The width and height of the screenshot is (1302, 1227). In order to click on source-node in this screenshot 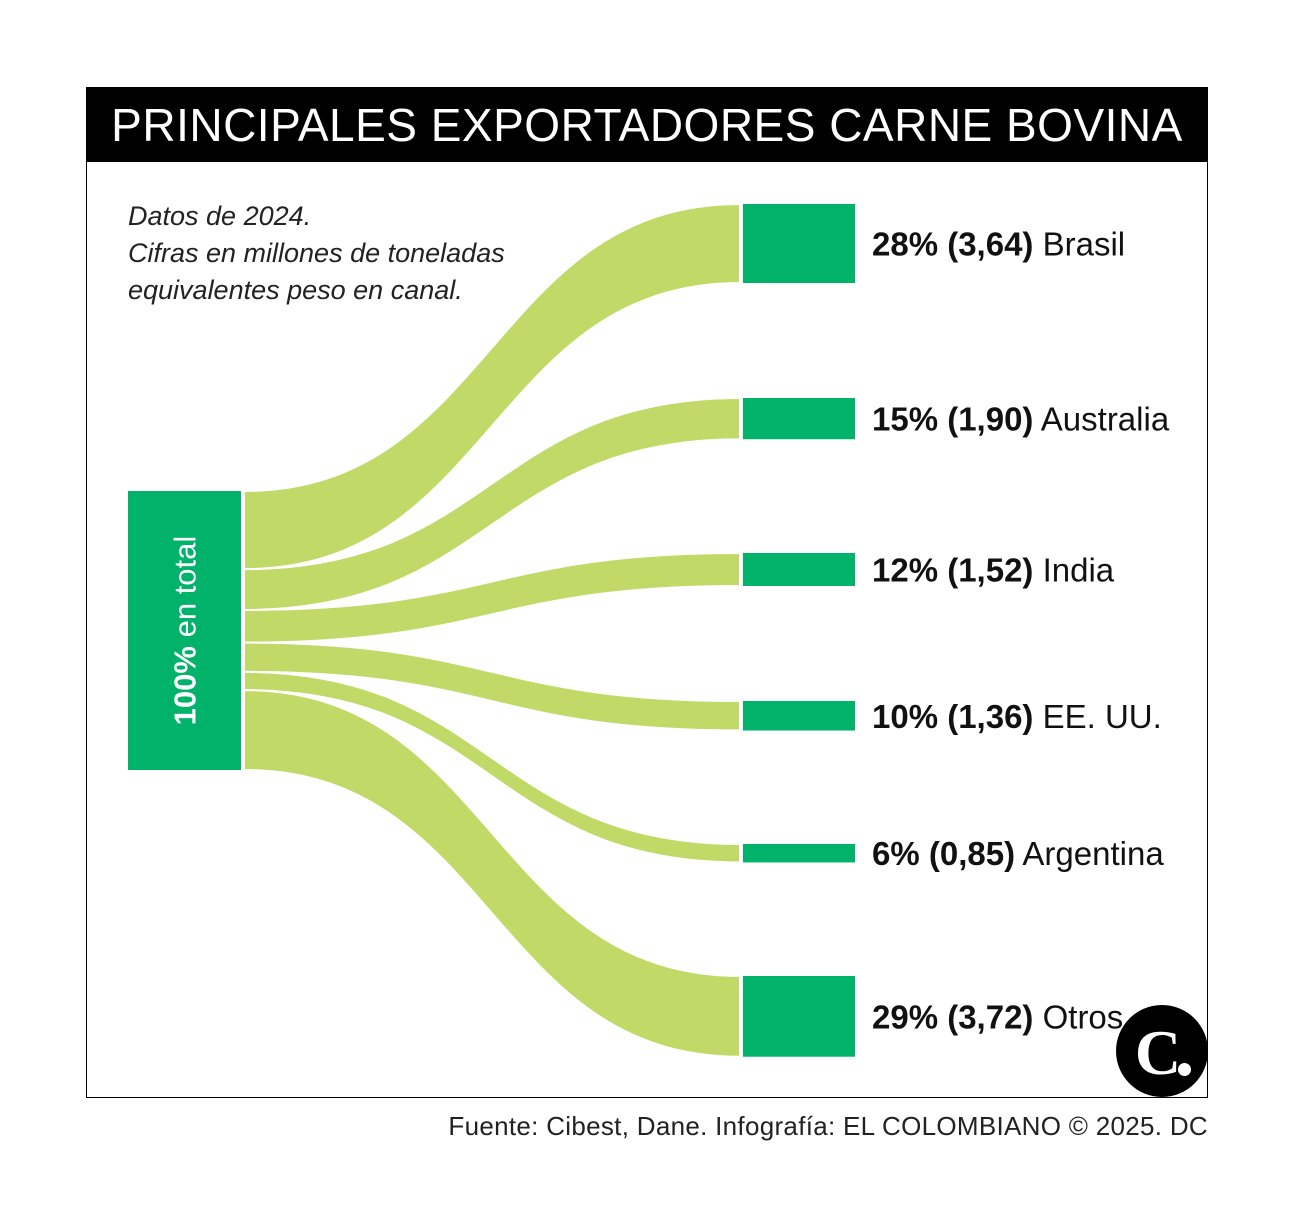, I will do `click(184, 630)`.